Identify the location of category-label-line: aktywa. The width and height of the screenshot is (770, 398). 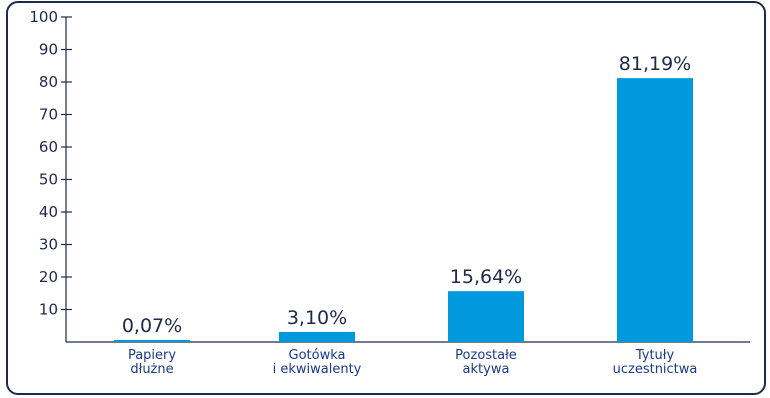
(486, 369).